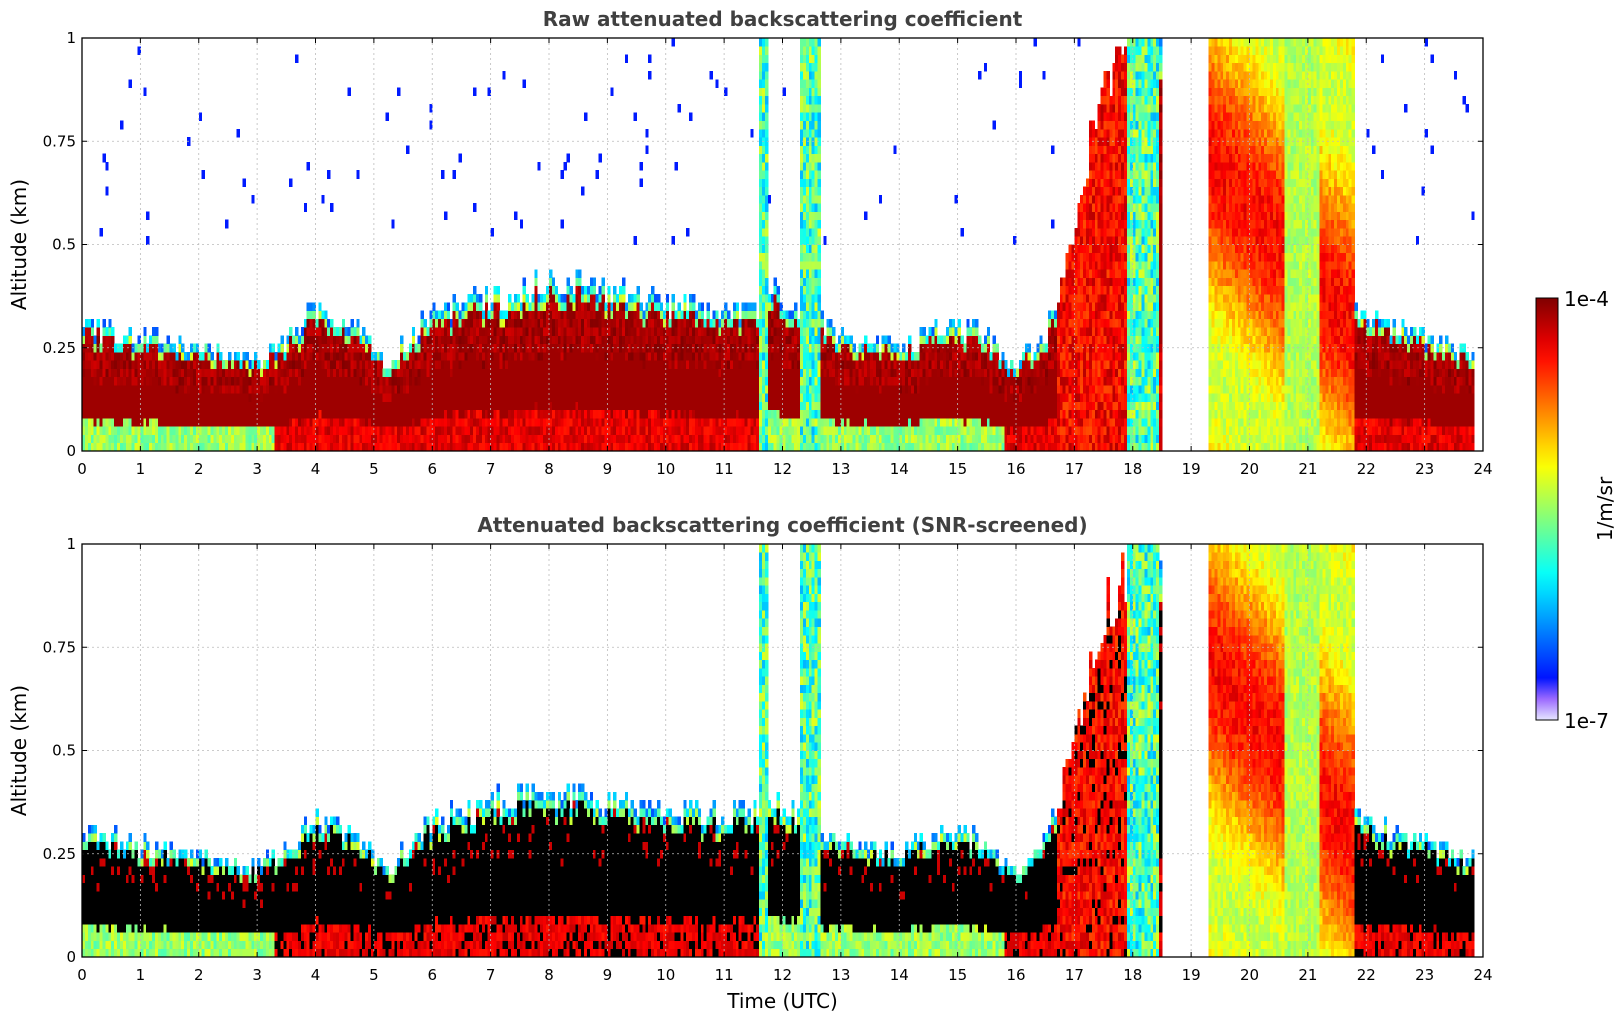 The height and width of the screenshot is (1020, 1621). Describe the element at coordinates (782, 1001) in the screenshot. I see `x-axis-label: Time (UTC)` at that location.